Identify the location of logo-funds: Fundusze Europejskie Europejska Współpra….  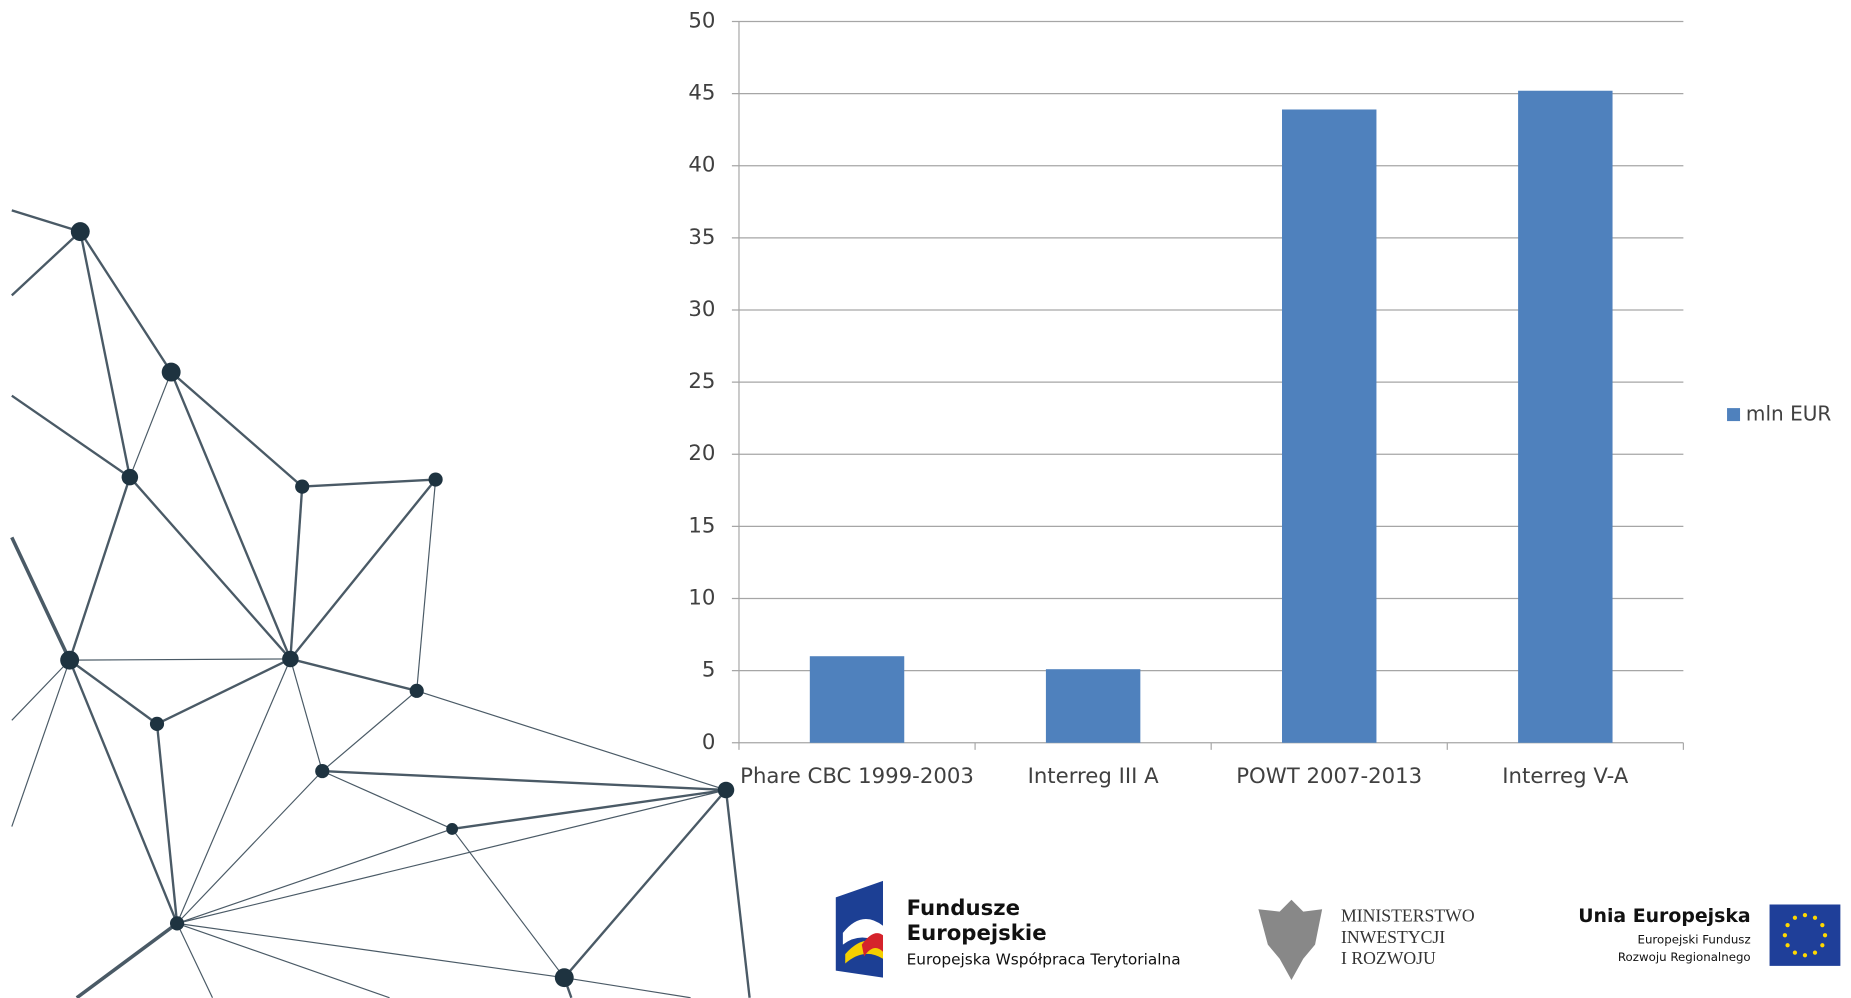
(1008, 929).